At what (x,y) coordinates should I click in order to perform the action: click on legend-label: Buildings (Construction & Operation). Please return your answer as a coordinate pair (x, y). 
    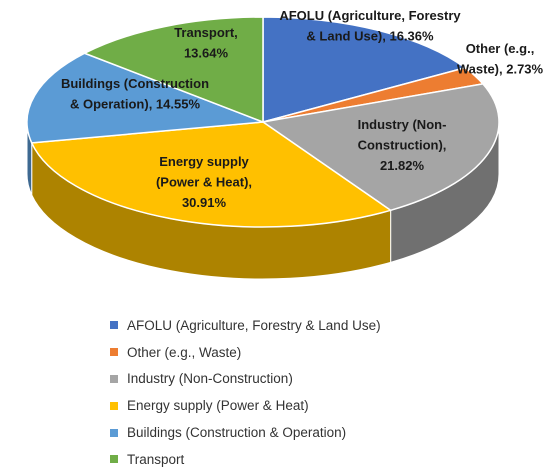
    Looking at the image, I should click on (237, 433).